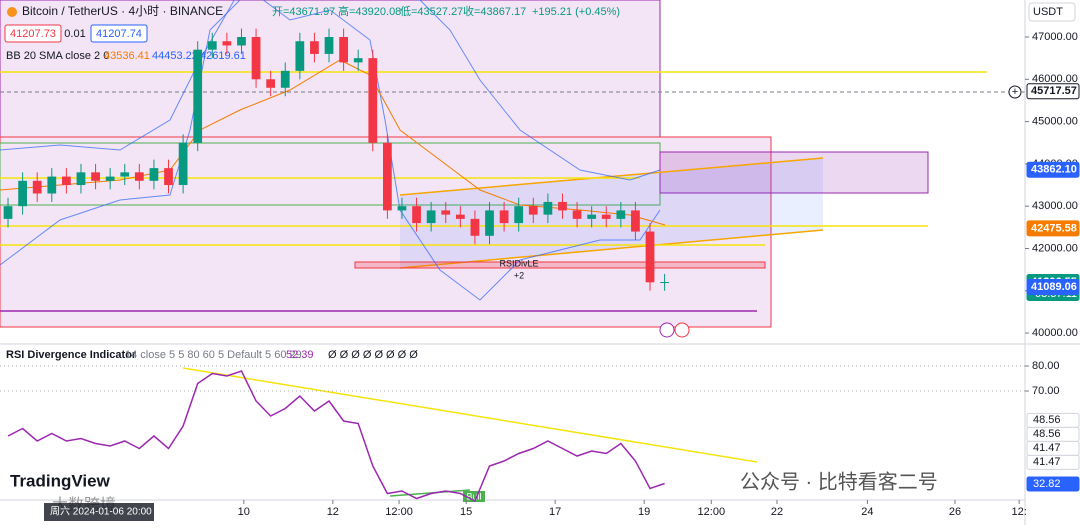 Image resolution: width=1080 pixels, height=530 pixels. What do you see at coordinates (555, 512) in the screenshot?
I see `x-tick-label: 17` at bounding box center [555, 512].